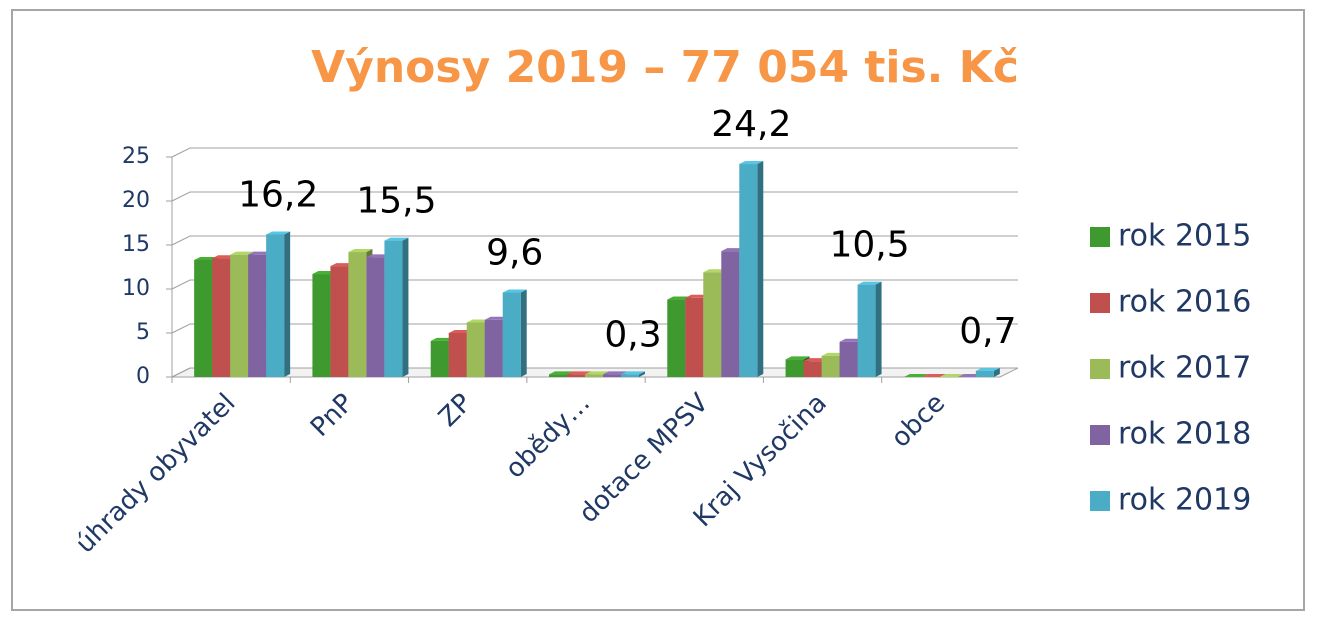  Describe the element at coordinates (136, 288) in the screenshot. I see `y-tick-label: 10` at that location.